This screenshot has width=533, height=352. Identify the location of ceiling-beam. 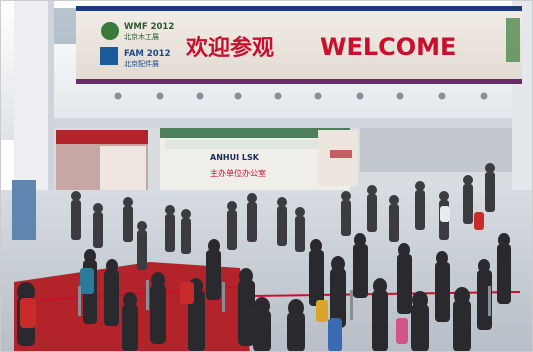
(283, 123).